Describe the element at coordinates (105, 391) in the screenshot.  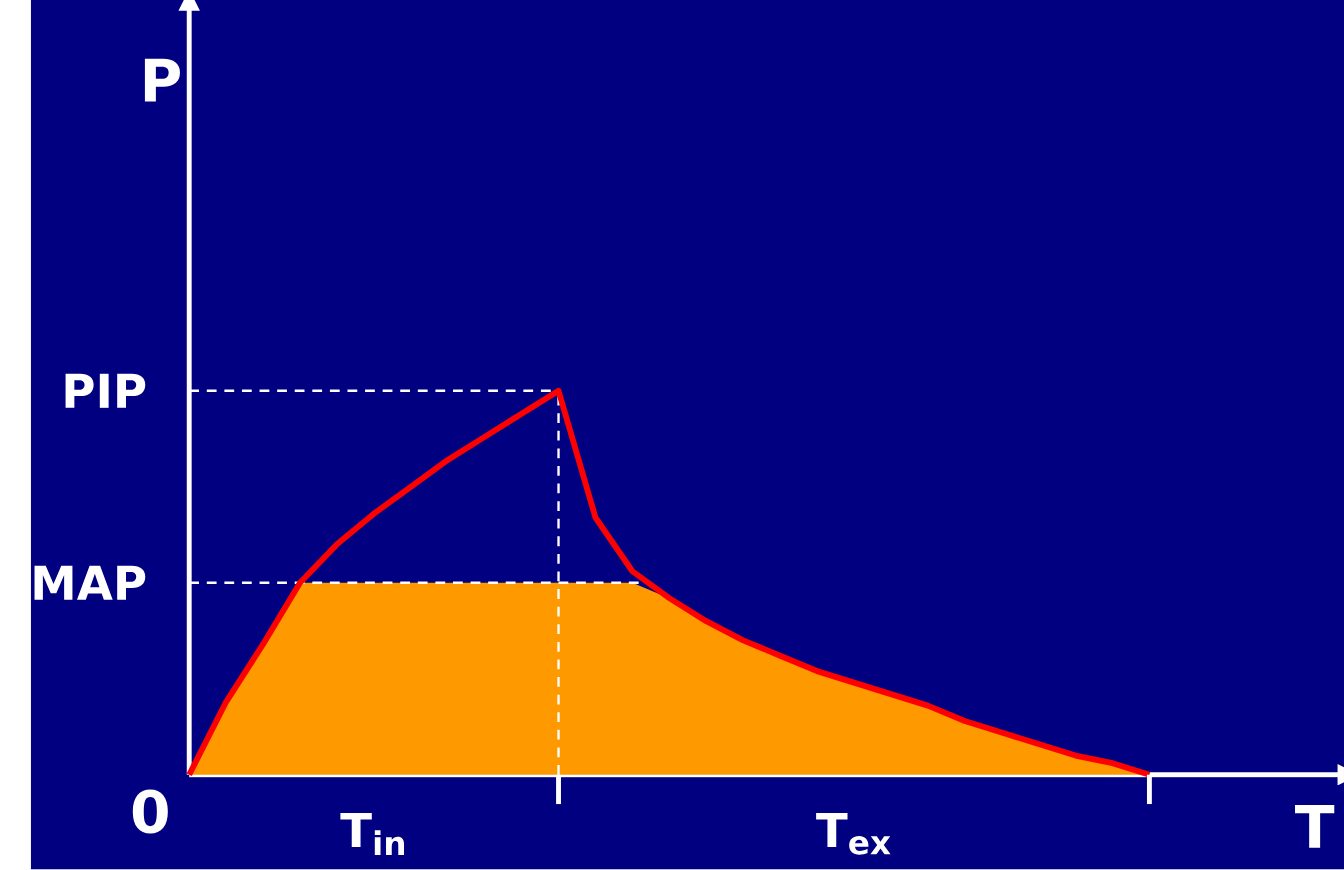
I see `ref-line-label: PIP` at that location.